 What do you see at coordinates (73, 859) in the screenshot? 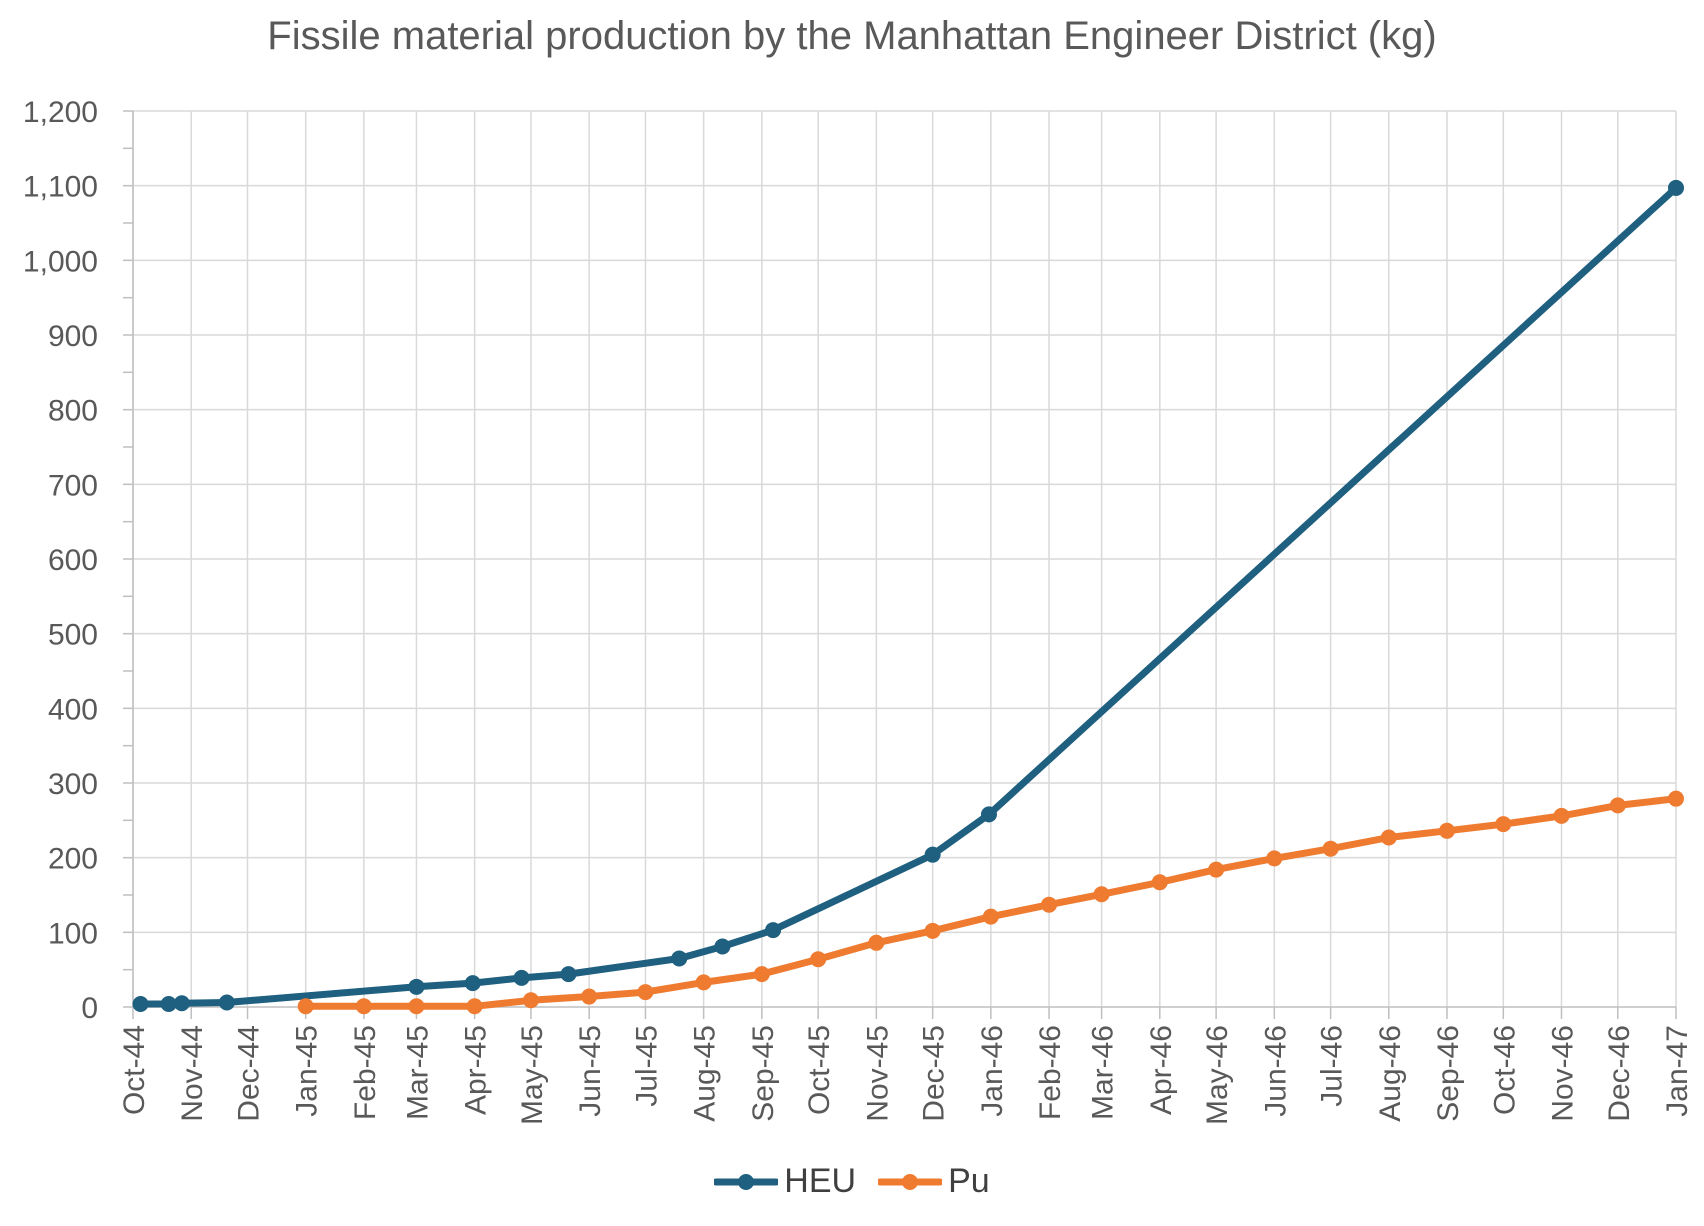
I see `y-tick-label: 200` at bounding box center [73, 859].